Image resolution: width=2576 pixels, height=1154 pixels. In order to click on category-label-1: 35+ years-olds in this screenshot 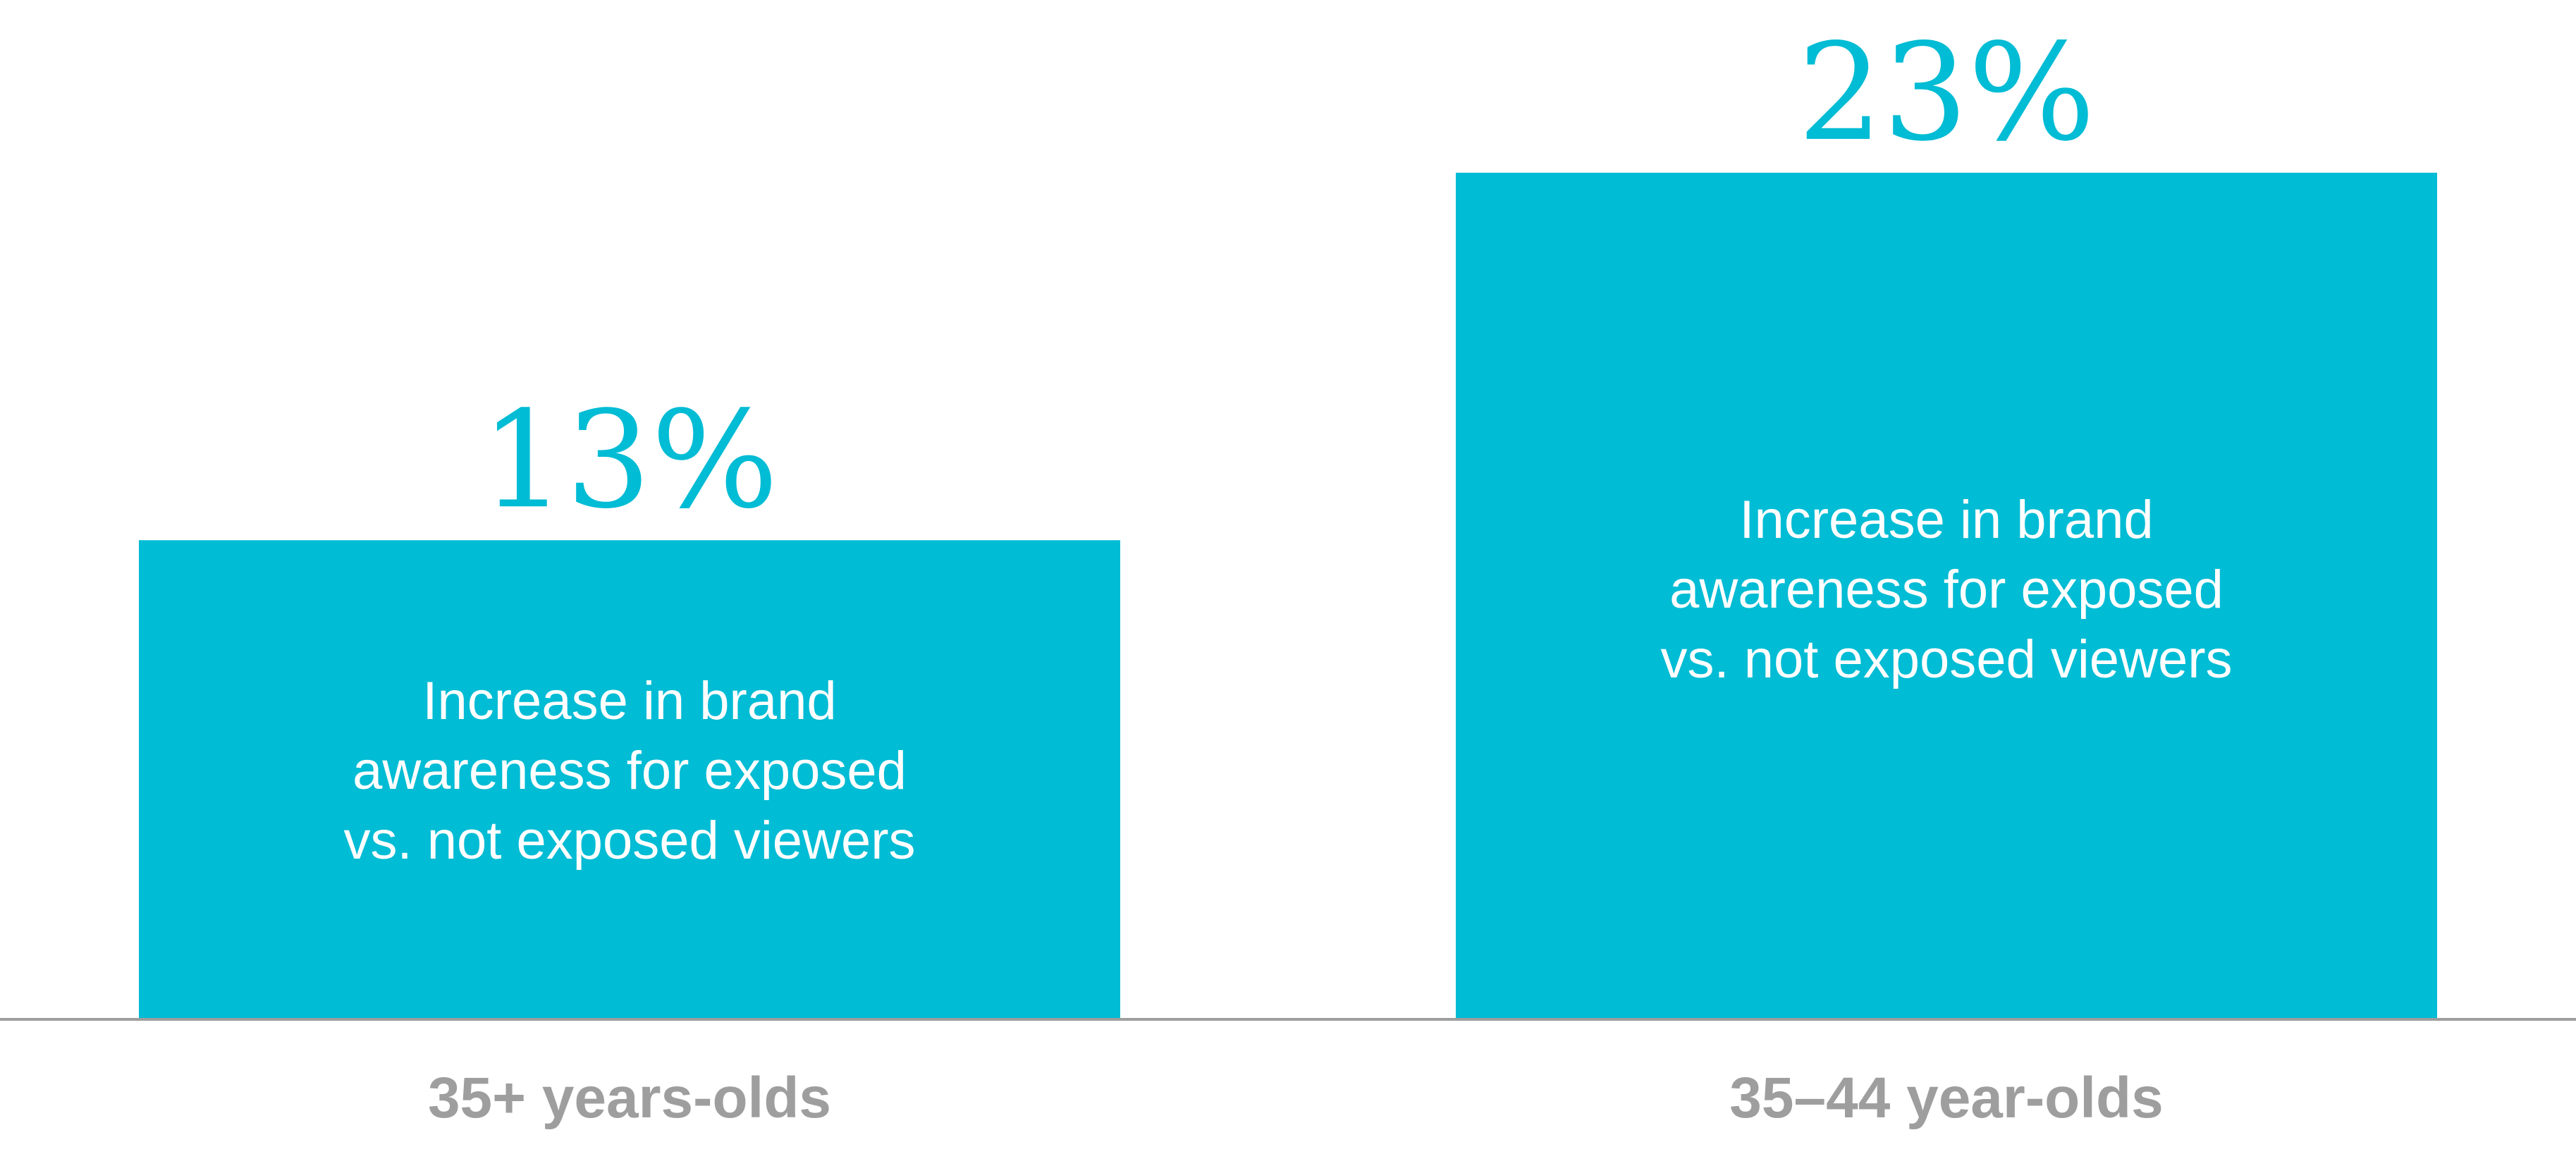, I will do `click(629, 1098)`.